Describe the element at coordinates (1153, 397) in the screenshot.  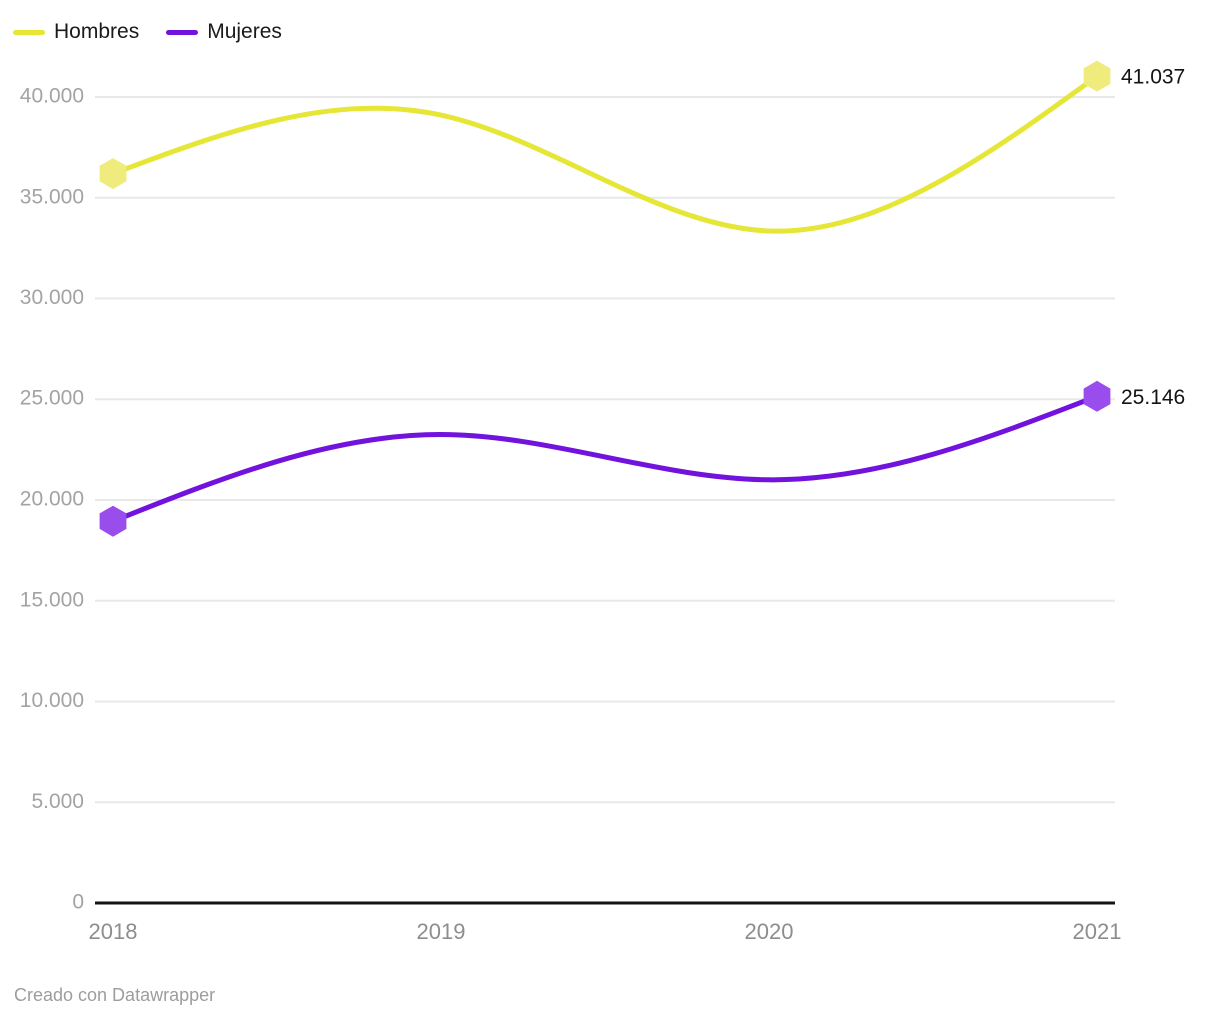
I see `series-end-label-mujeres: 25.146` at that location.